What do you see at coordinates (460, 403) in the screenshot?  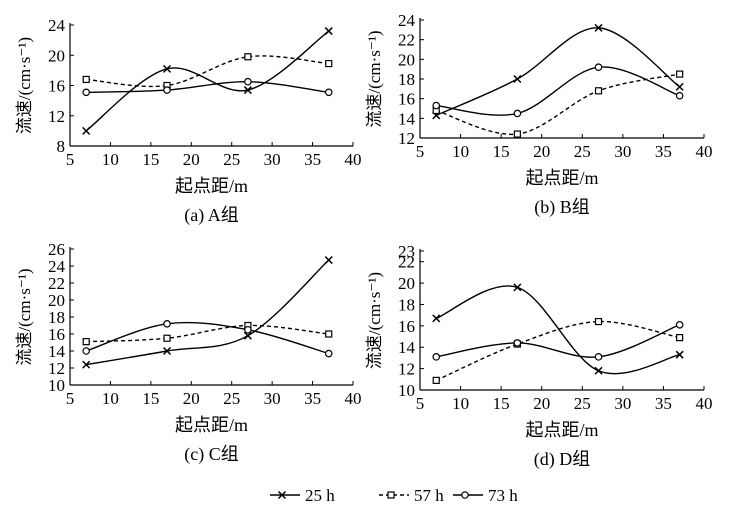 I see `x-tick-label: 10` at bounding box center [460, 403].